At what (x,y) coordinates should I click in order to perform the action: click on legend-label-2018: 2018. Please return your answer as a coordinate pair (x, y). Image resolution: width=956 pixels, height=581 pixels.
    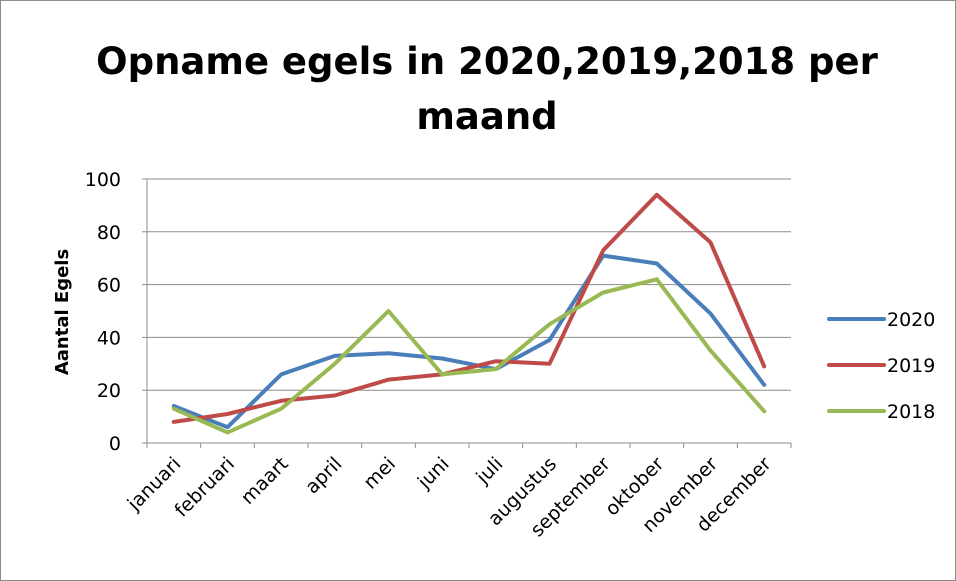
    Looking at the image, I should click on (911, 412).